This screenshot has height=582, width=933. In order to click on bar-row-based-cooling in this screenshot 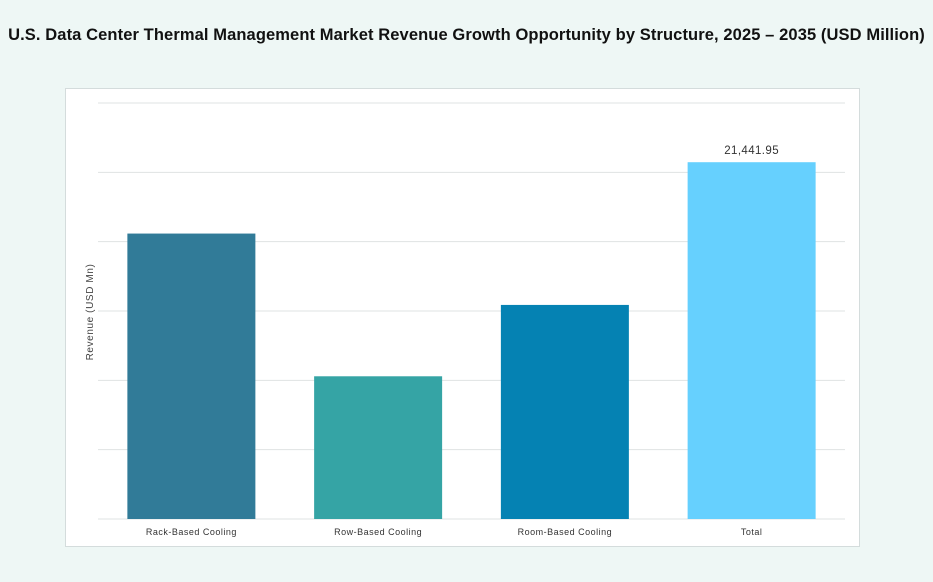, I will do `click(378, 447)`.